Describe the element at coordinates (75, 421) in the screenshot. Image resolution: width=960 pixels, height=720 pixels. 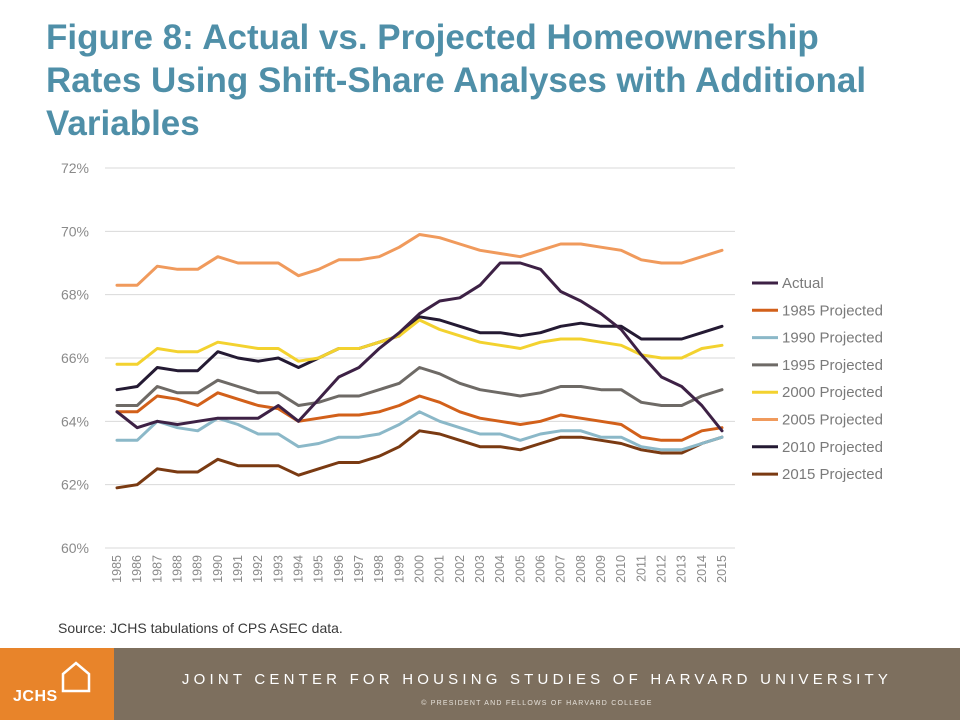
I see `y-tick-label: 64%` at that location.